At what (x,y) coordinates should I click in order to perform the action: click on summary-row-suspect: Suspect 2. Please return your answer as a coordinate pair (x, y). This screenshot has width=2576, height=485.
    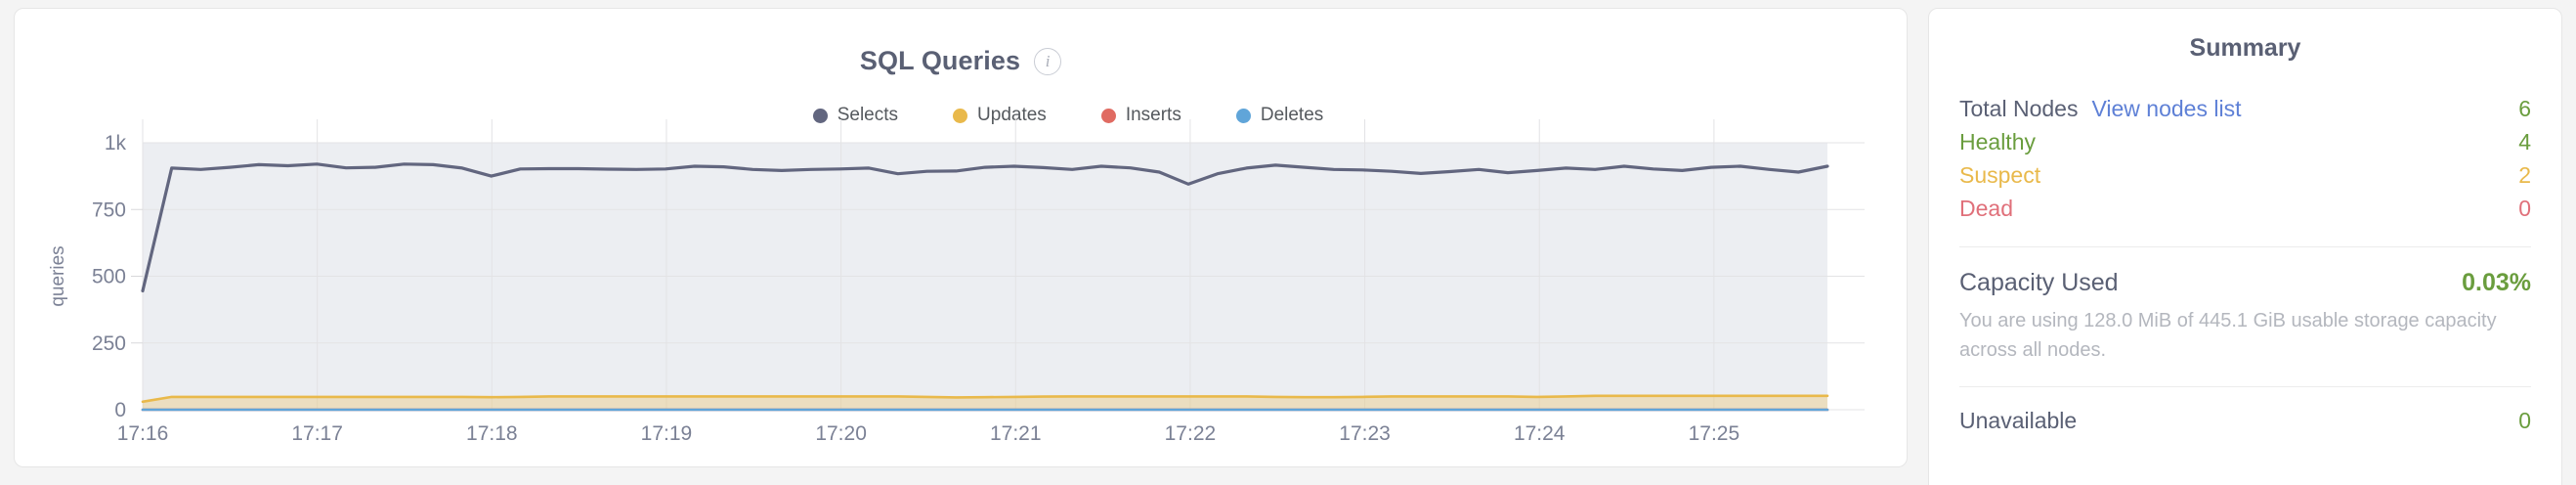
    Looking at the image, I should click on (2245, 175).